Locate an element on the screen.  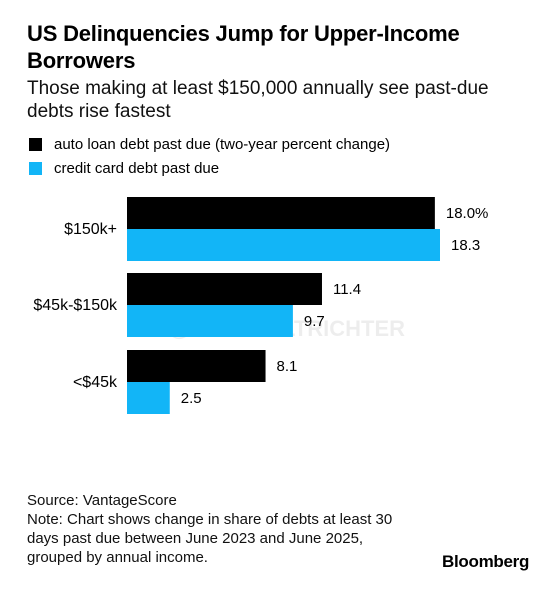
source-text: Source: VantageScore is located at coordinates (102, 500).